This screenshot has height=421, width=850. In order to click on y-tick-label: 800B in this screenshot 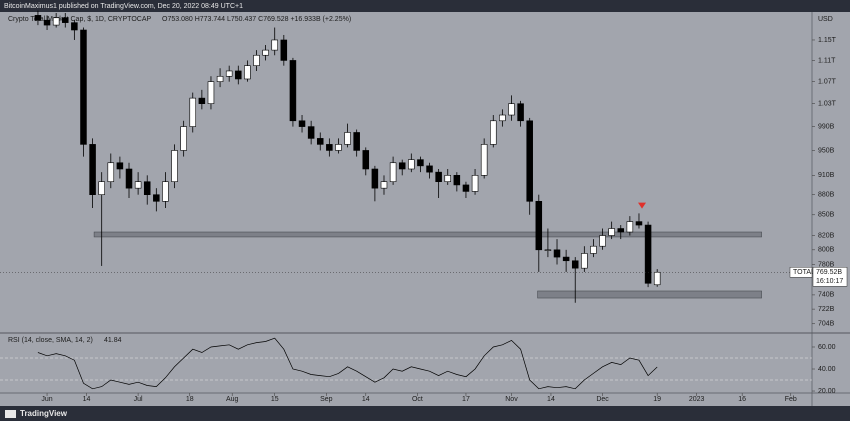, I will do `click(826, 250)`.